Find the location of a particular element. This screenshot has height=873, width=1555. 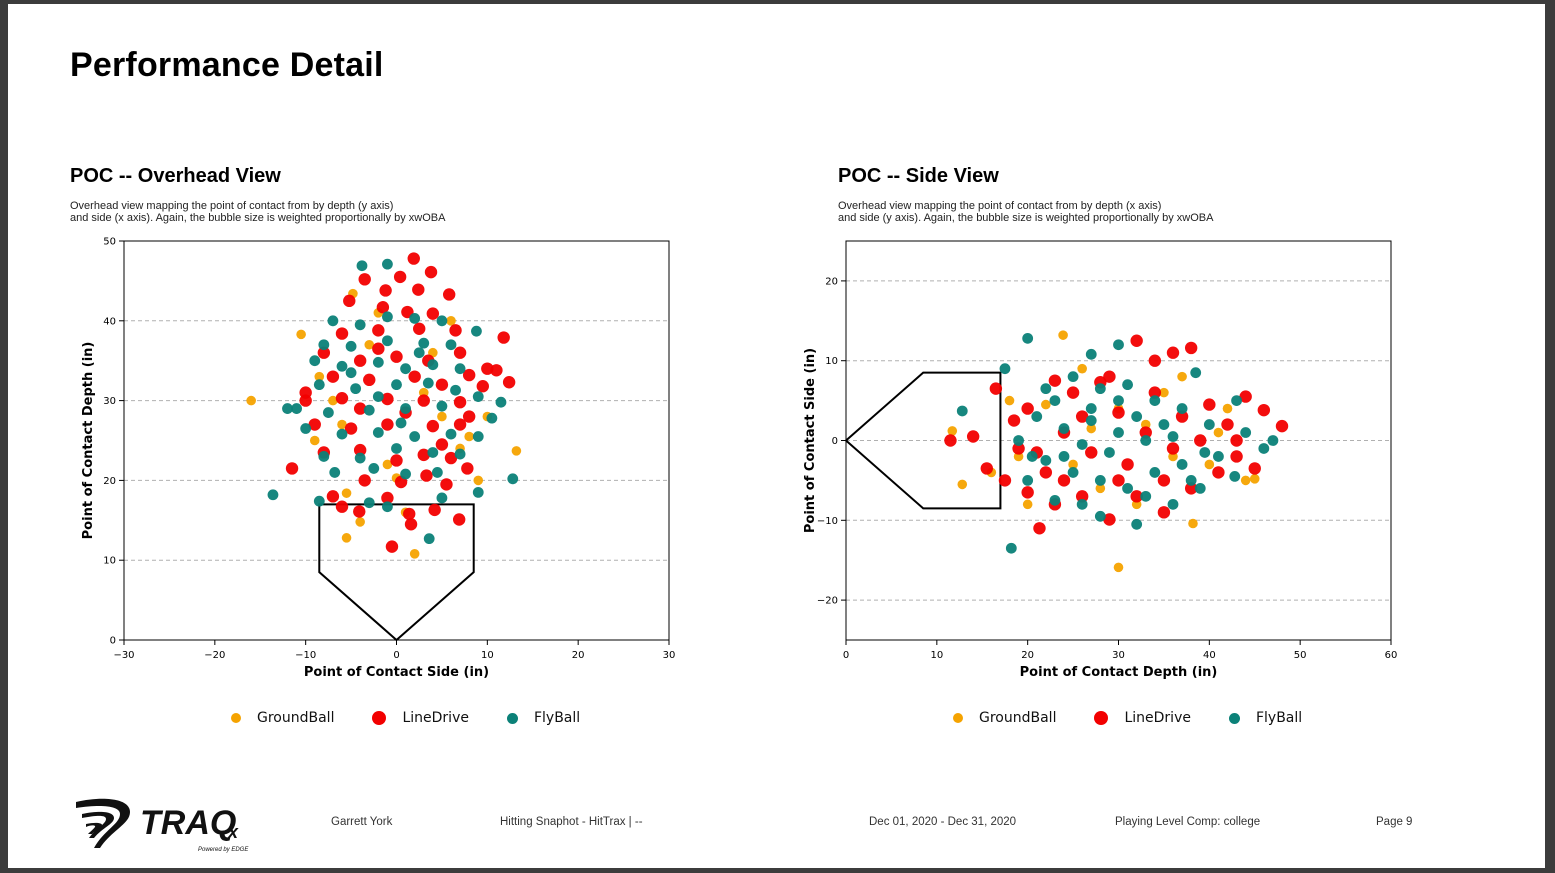

x-tick-label: 60 is located at coordinates (1391, 655).